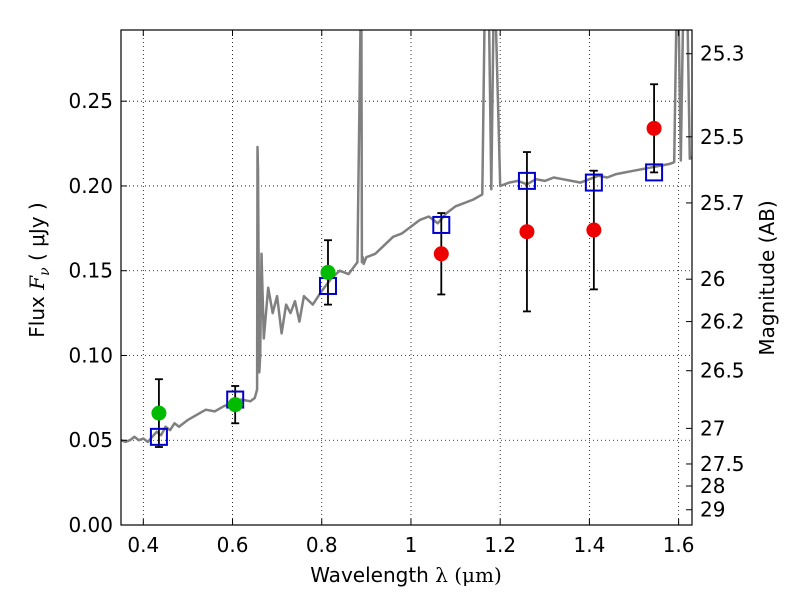 The image size is (800, 600). What do you see at coordinates (712, 279) in the screenshot?
I see `mag-tick-label: 26` at bounding box center [712, 279].